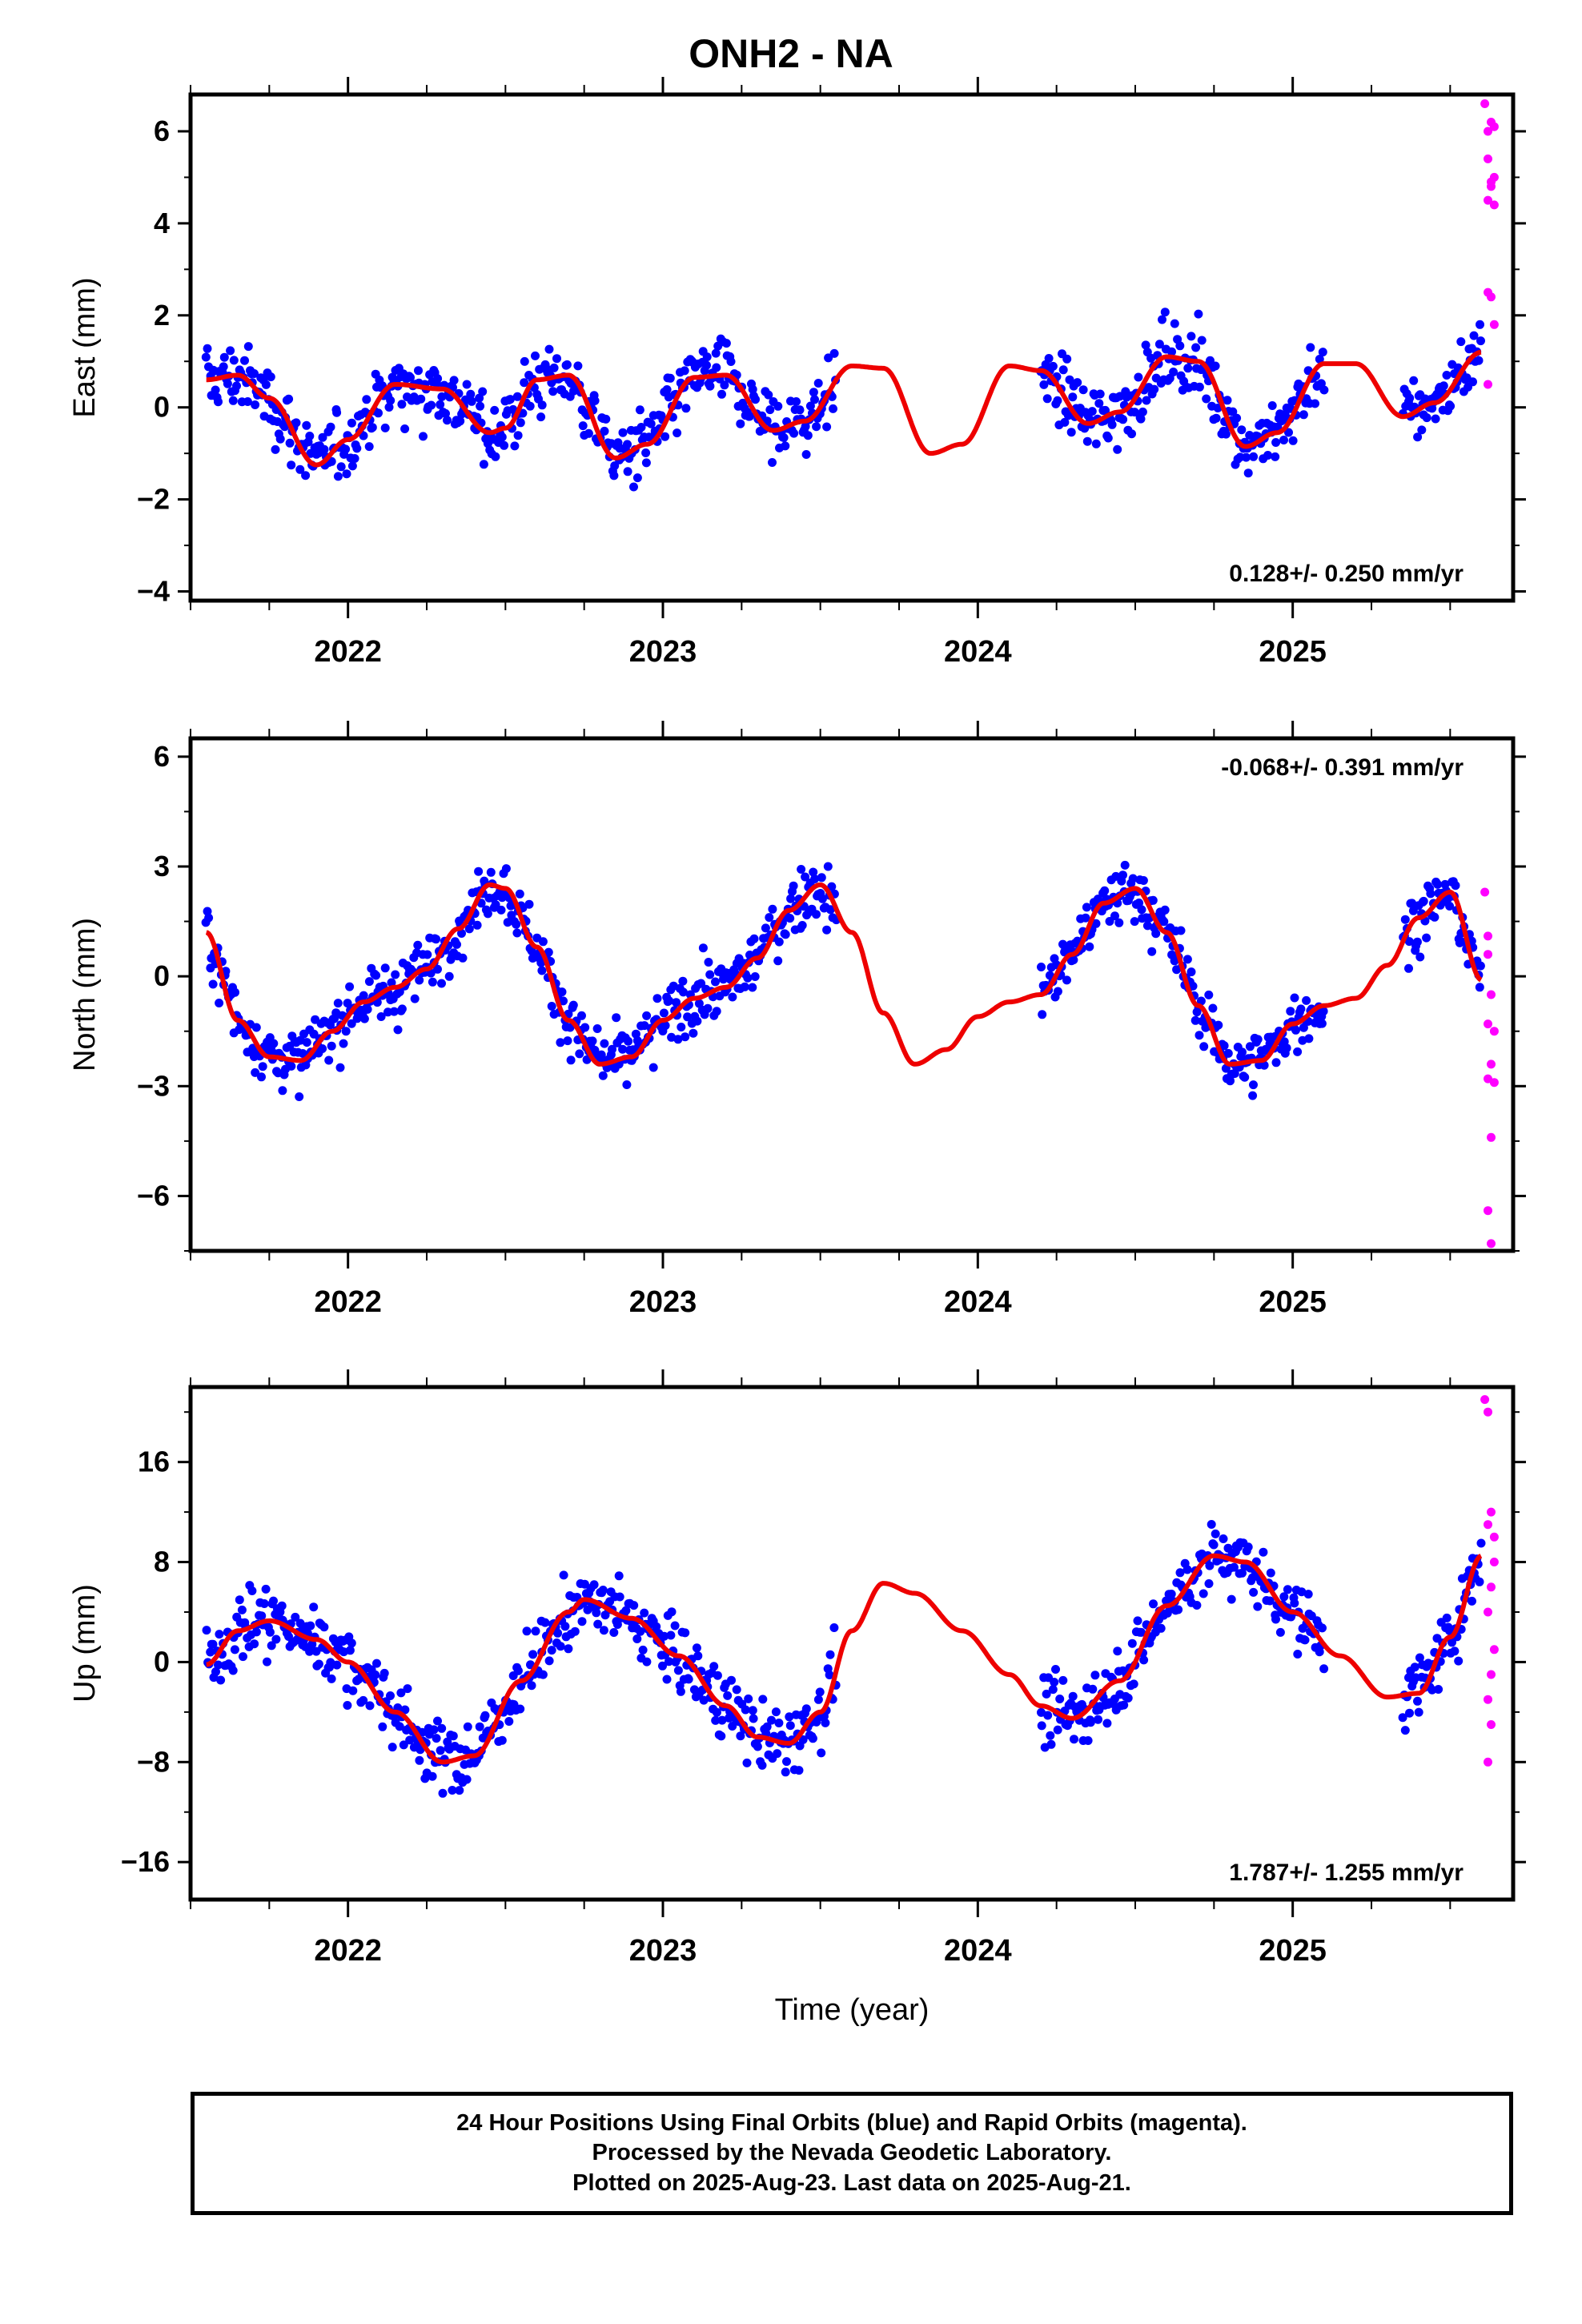  I want to click on x-tick-label: 2025, so click(1293, 652).